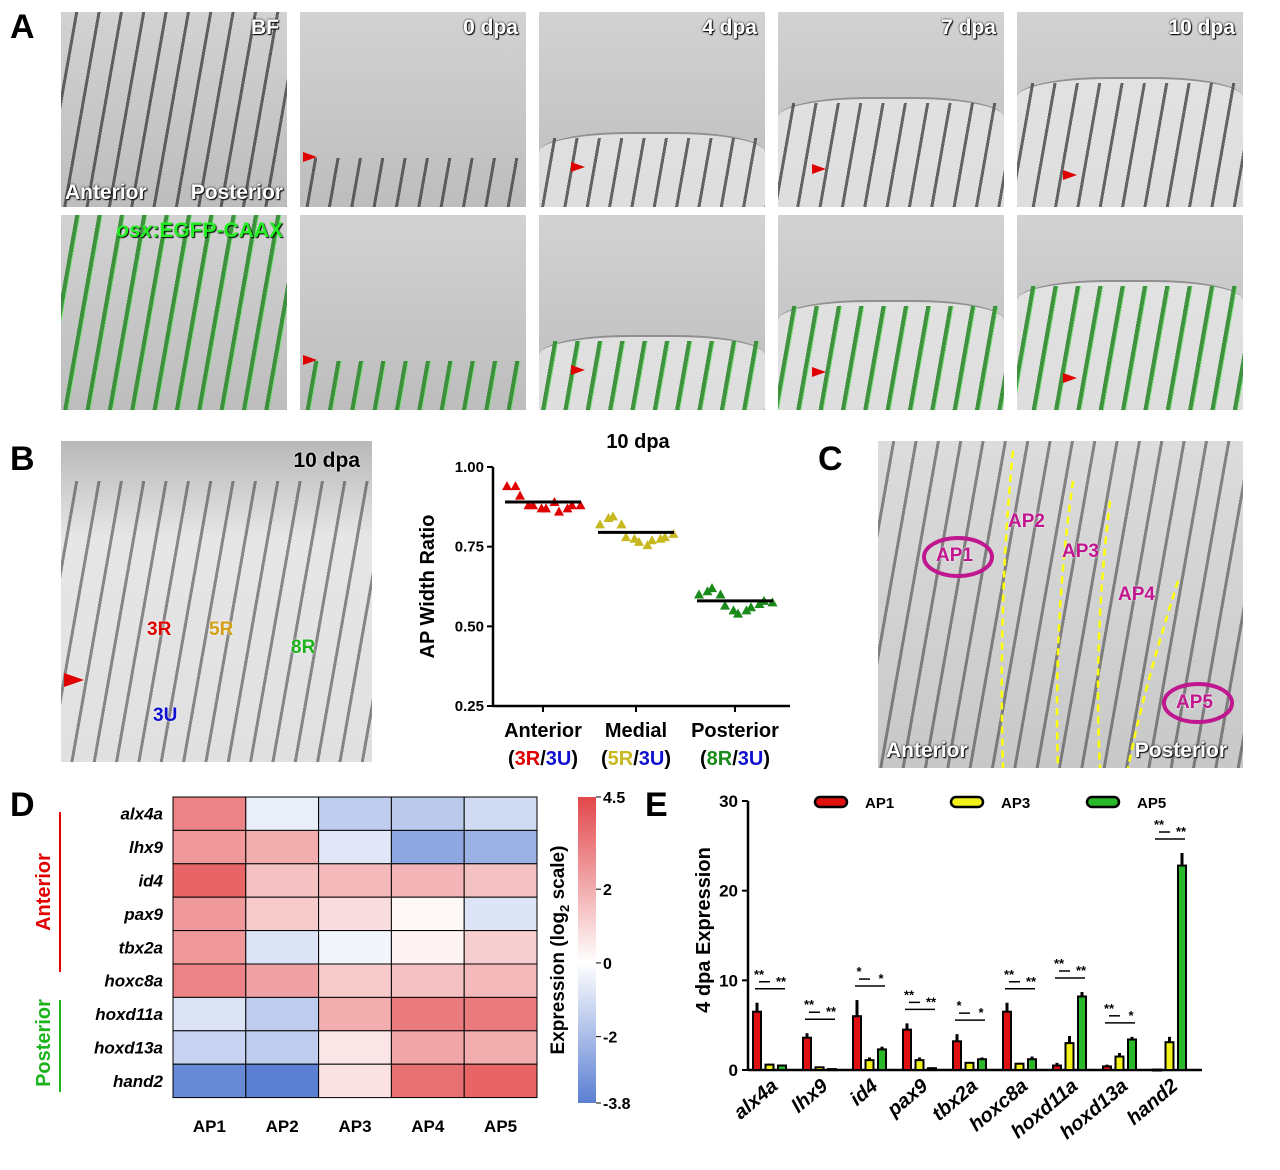 The height and width of the screenshot is (1170, 1280). I want to click on colorbar-tick-label: 2, so click(607, 890).